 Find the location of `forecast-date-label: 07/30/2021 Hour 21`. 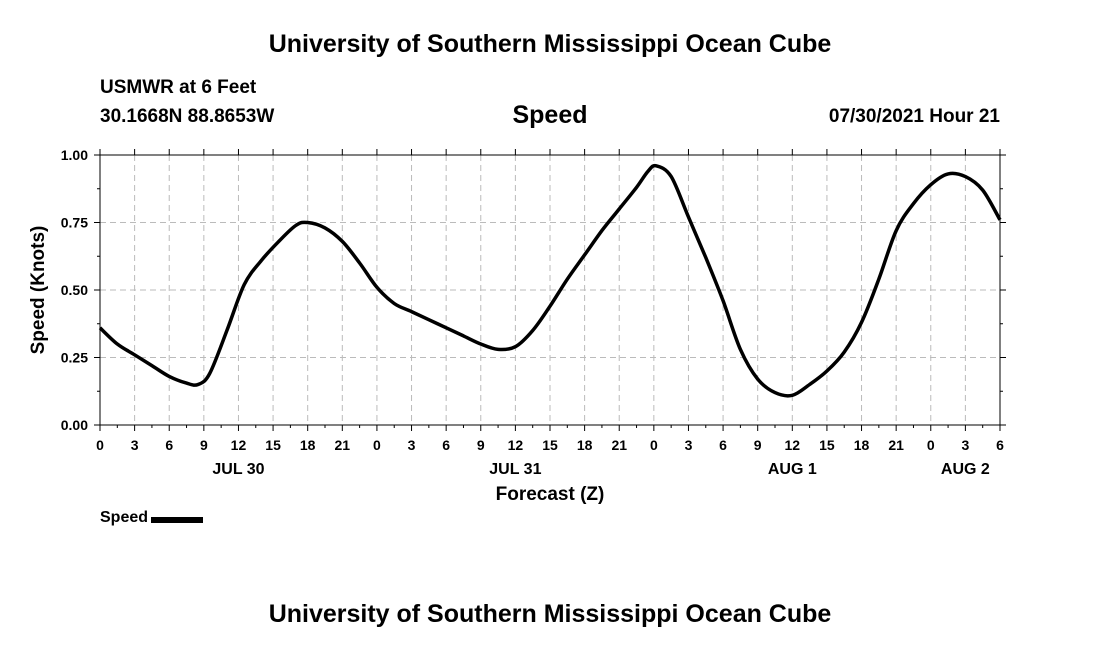

forecast-date-label: 07/30/2021 Hour 21 is located at coordinates (914, 116).